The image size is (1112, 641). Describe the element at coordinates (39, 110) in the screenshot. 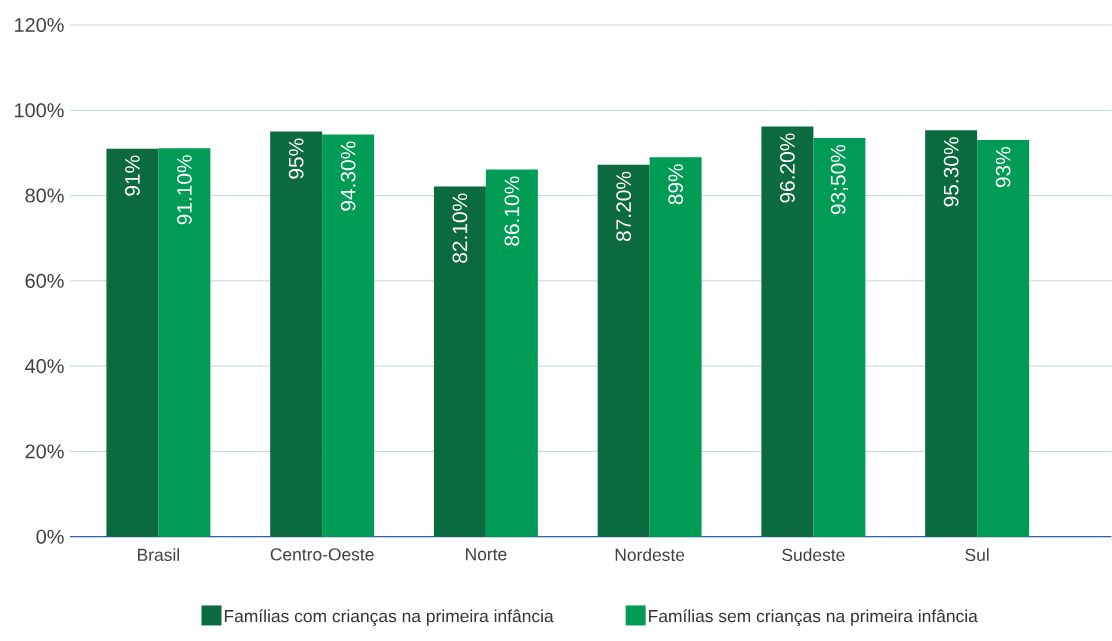

I see `y-tick-label: 100%` at that location.